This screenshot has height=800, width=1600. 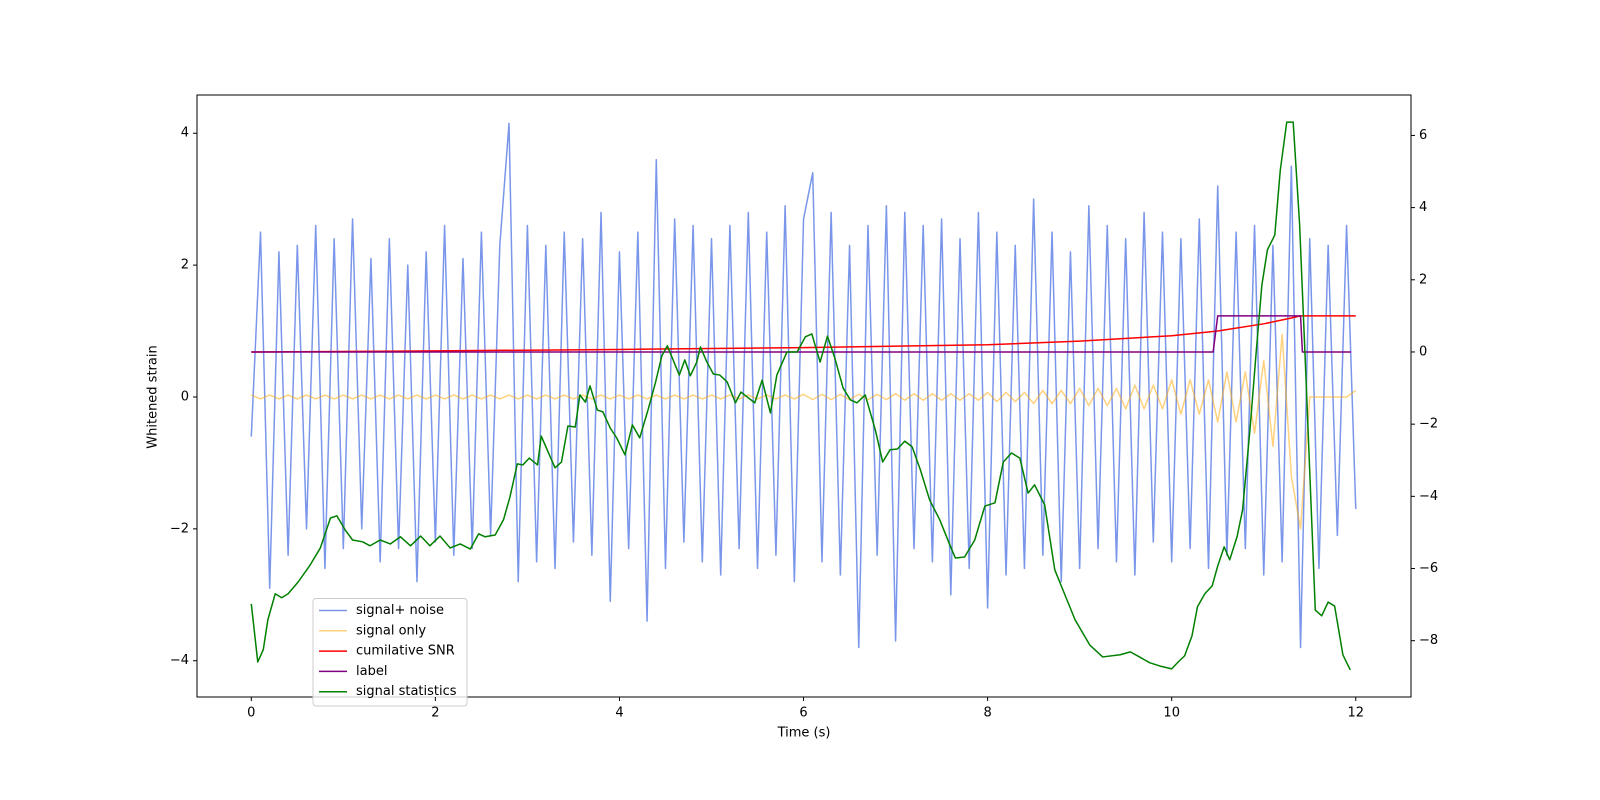 I want to click on x-tick-label: 6, so click(x=803, y=713).